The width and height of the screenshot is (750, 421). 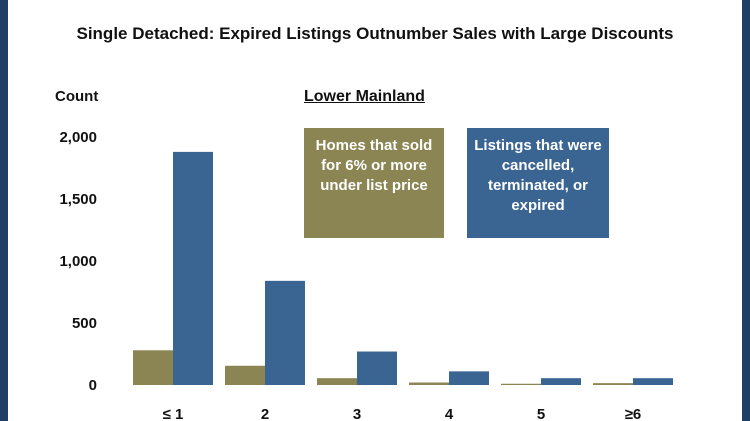 I want to click on x-tick-label: 5, so click(x=541, y=413).